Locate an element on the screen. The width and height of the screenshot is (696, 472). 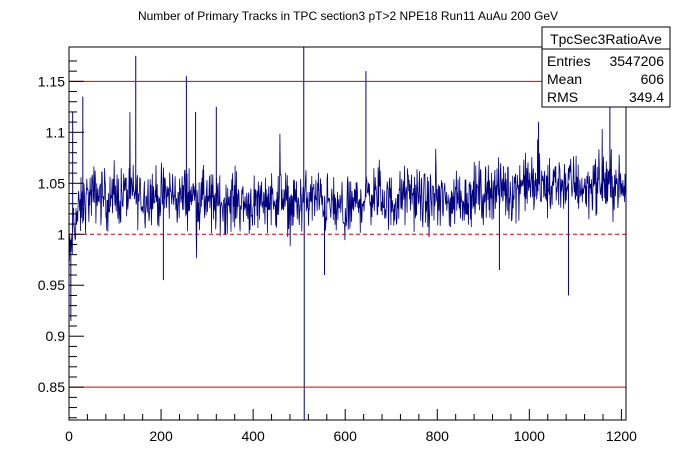
stats-label-mean: Mean is located at coordinates (564, 79).